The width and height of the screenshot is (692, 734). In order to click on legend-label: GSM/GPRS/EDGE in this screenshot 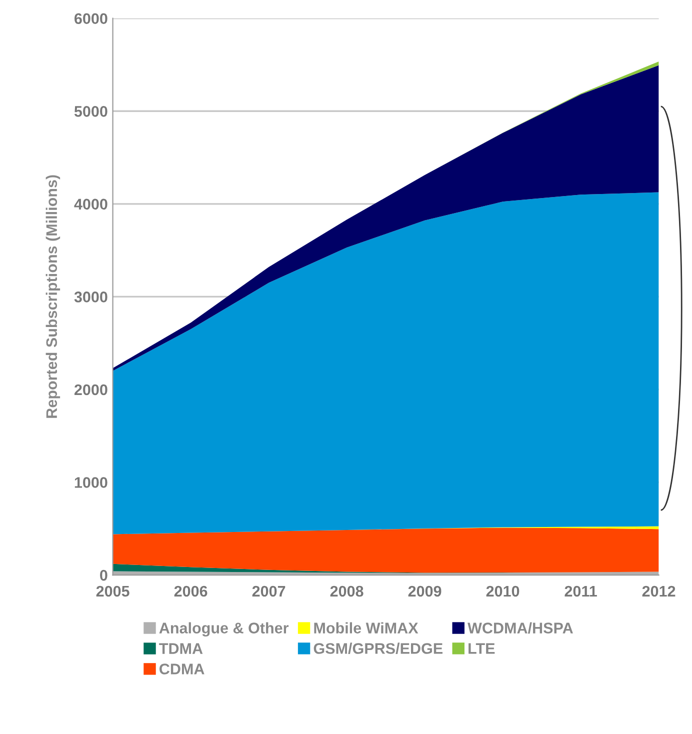, I will do `click(378, 648)`.